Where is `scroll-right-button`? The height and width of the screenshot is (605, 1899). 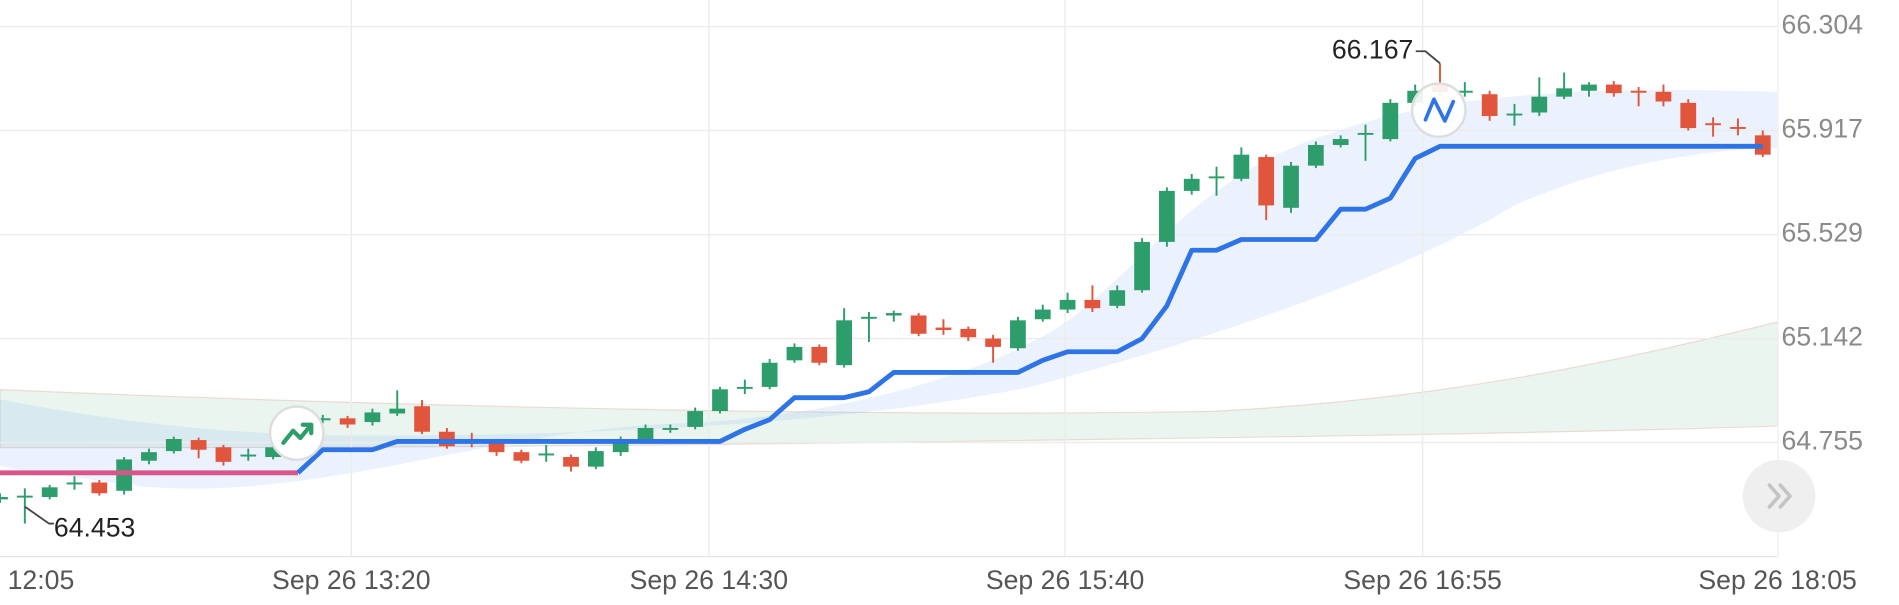
scroll-right-button is located at coordinates (1779, 496).